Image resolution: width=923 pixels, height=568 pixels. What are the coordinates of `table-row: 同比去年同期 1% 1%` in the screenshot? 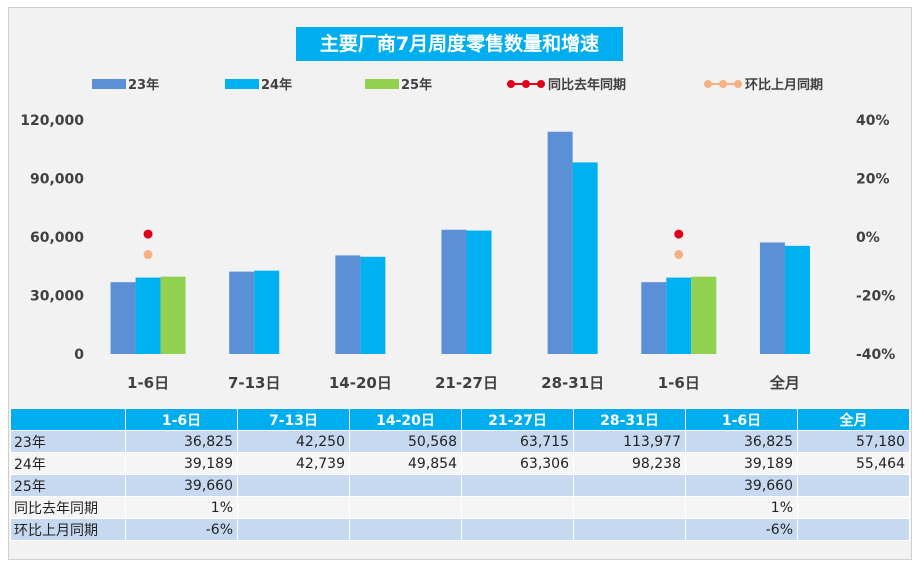 It's located at (460, 507).